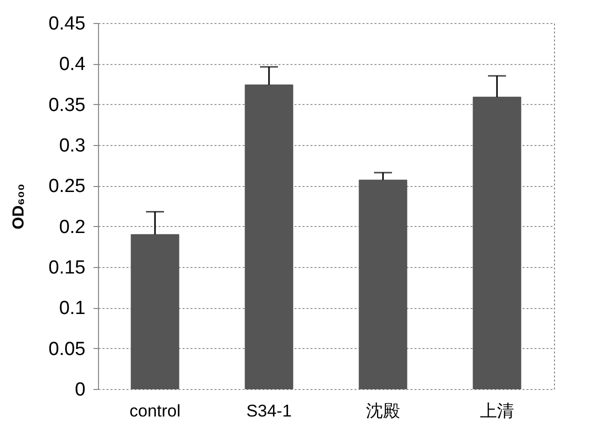  What do you see at coordinates (67, 105) in the screenshot?
I see `y-tick-label: 0.35` at bounding box center [67, 105].